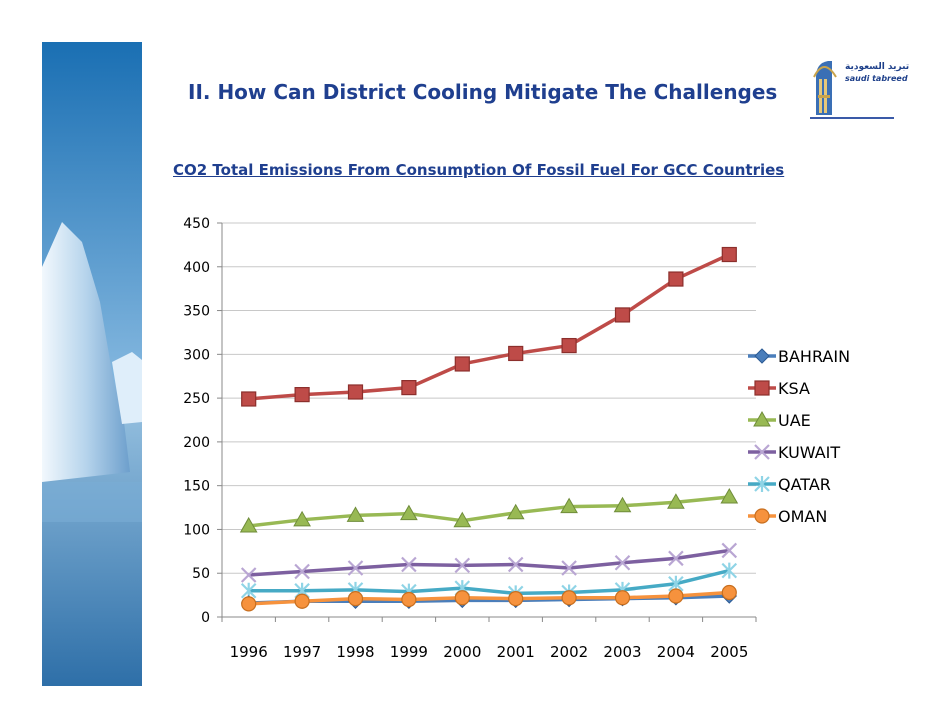 The height and width of the screenshot is (728, 942). Describe the element at coordinates (355, 652) in the screenshot. I see `x-tick-label: 1998` at that location.